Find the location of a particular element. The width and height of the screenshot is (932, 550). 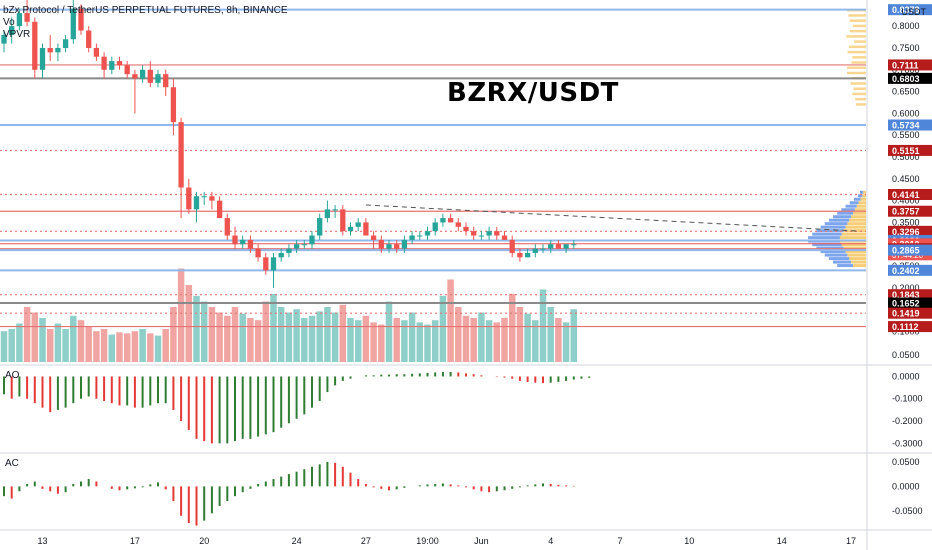

time-axis: 131720242719:00Jun4710141721 is located at coordinates (484, 541).